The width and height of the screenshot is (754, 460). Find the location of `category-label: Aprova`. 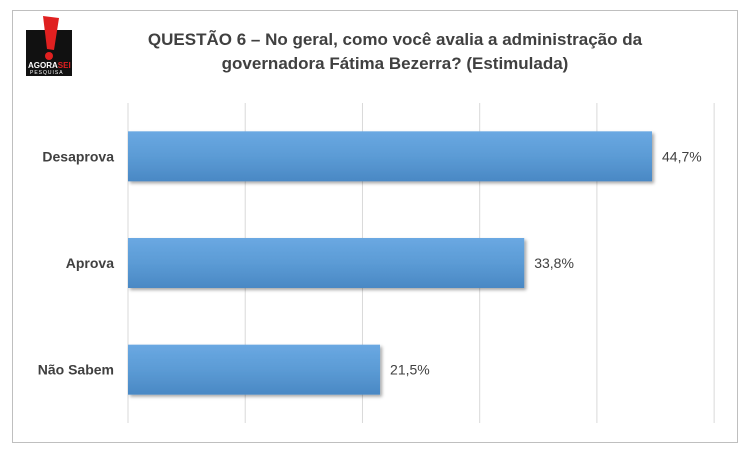

category-label: Aprova is located at coordinates (90, 263).